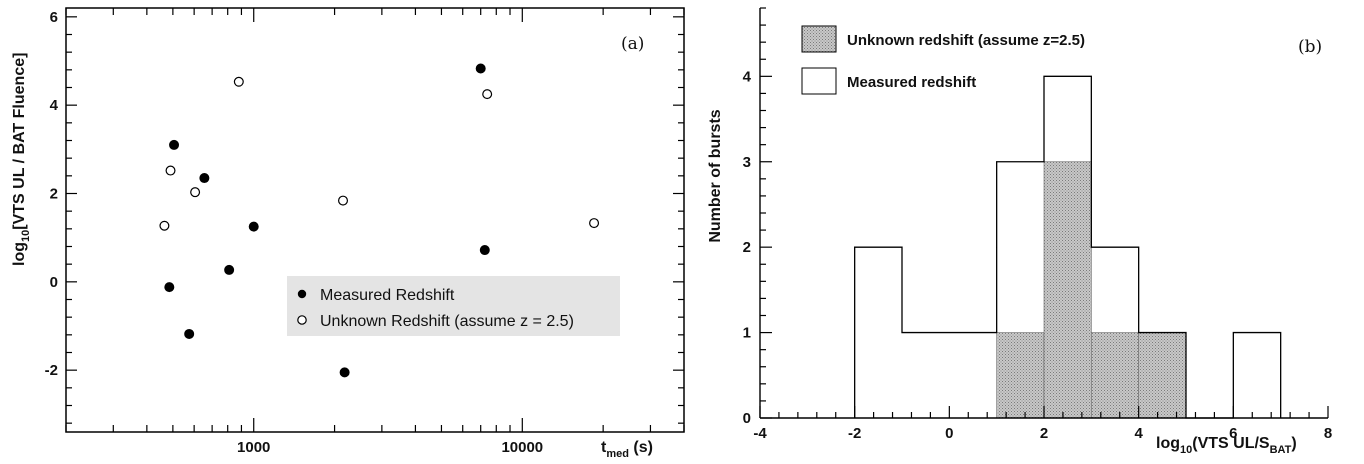  Describe the element at coordinates (51, 370) in the screenshot. I see `y-tick-label: -2` at that location.